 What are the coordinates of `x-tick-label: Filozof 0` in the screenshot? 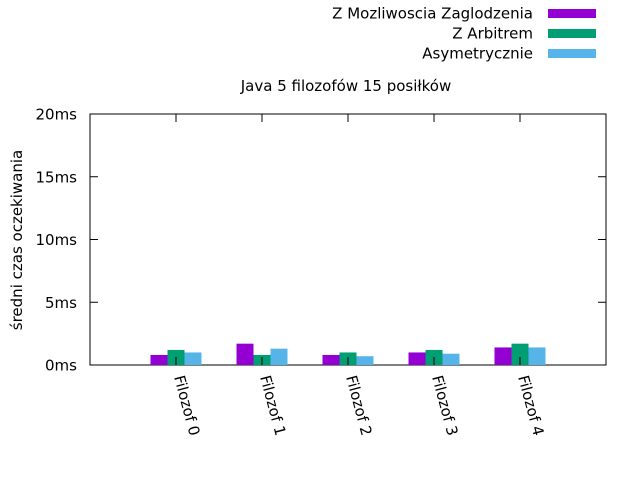 It's located at (186, 405).